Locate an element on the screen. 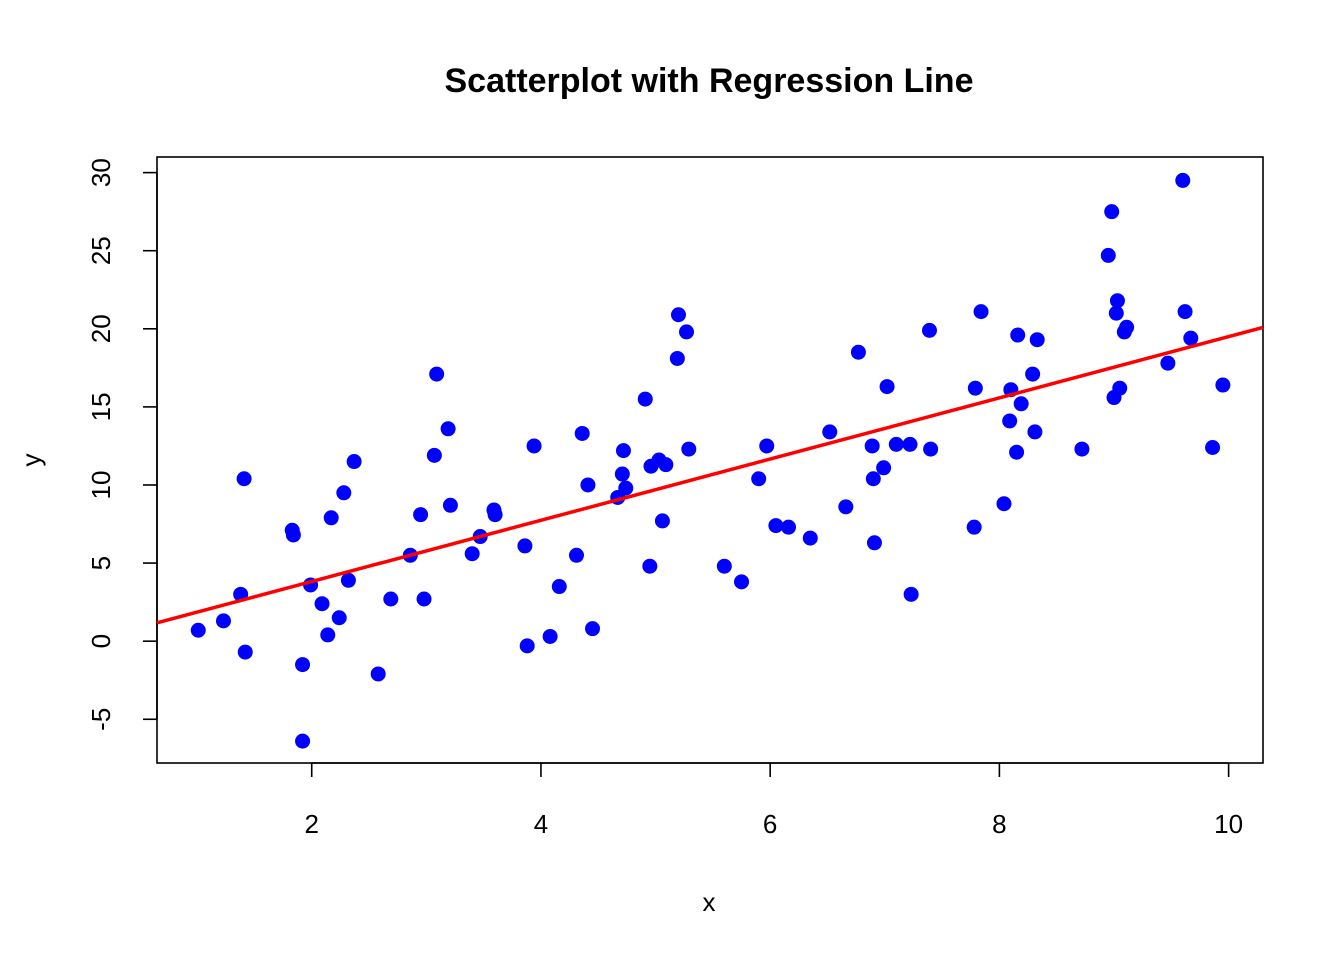 The height and width of the screenshot is (960, 1344). x-tick-label: 4 is located at coordinates (541, 824).